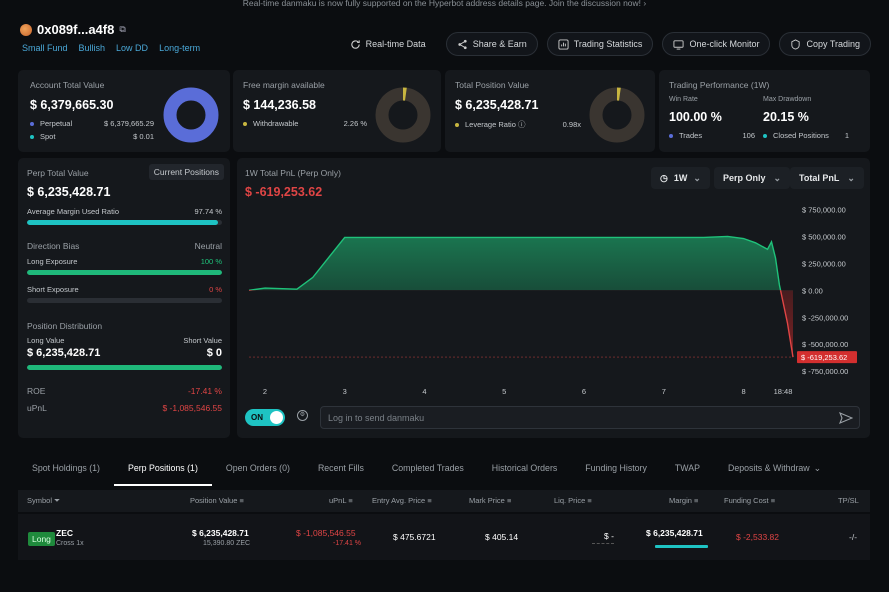  What do you see at coordinates (490, 500) in the screenshot?
I see `col-mark: Mark Price ≡` at bounding box center [490, 500].